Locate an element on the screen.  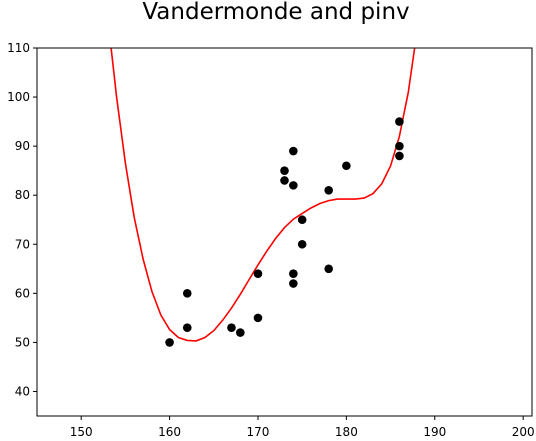
y-tick-label: 100 is located at coordinates (18, 97).